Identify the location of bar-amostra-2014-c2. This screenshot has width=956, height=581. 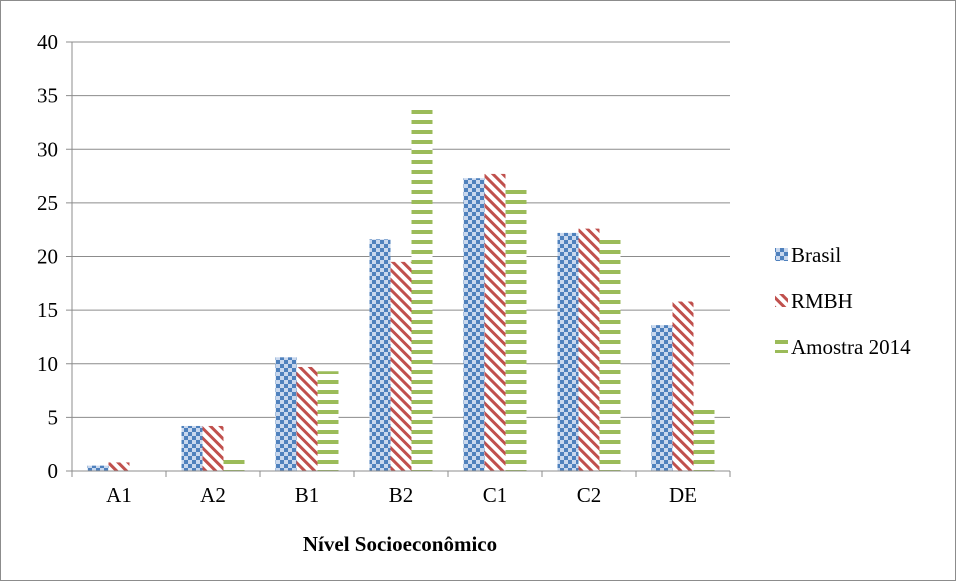
(610, 353).